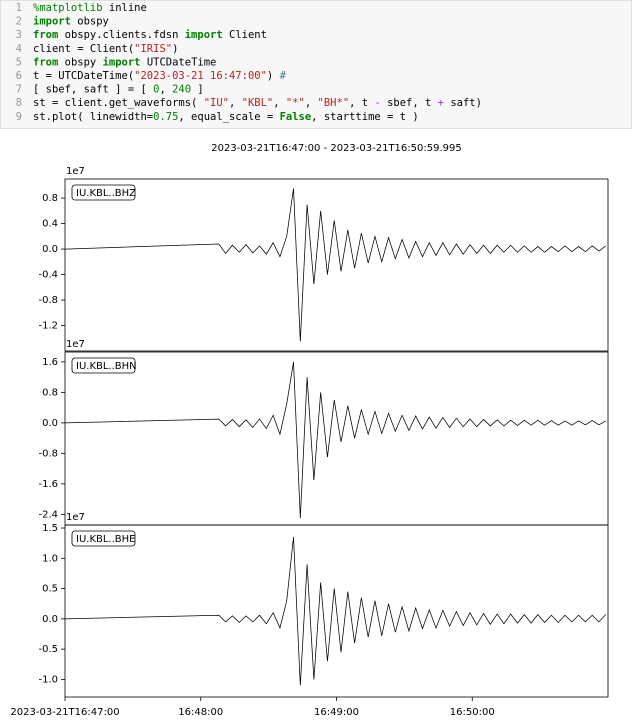 This screenshot has height=727, width=632. Describe the element at coordinates (283, 76) in the screenshot. I see `code-token: #` at that location.